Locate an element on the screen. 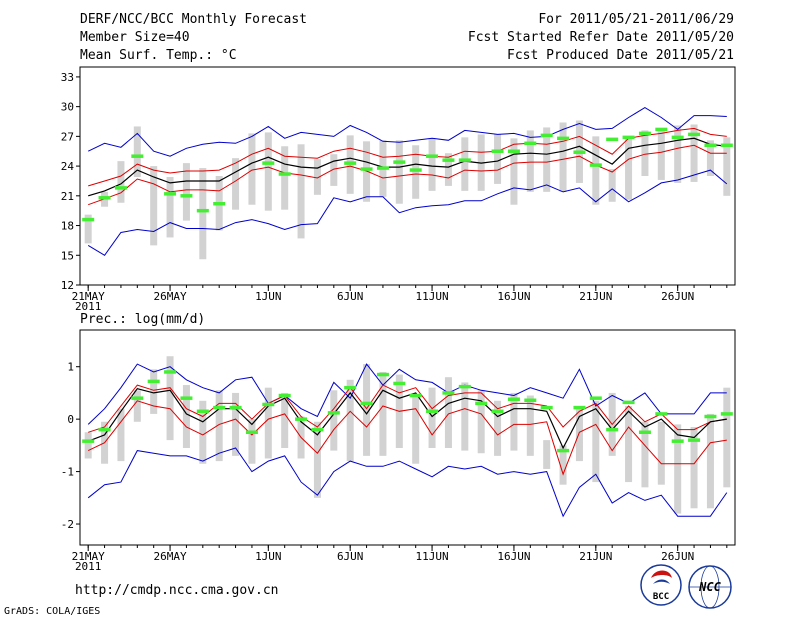  grads-credit: GrADS: COLA/IGES is located at coordinates (52, 611).